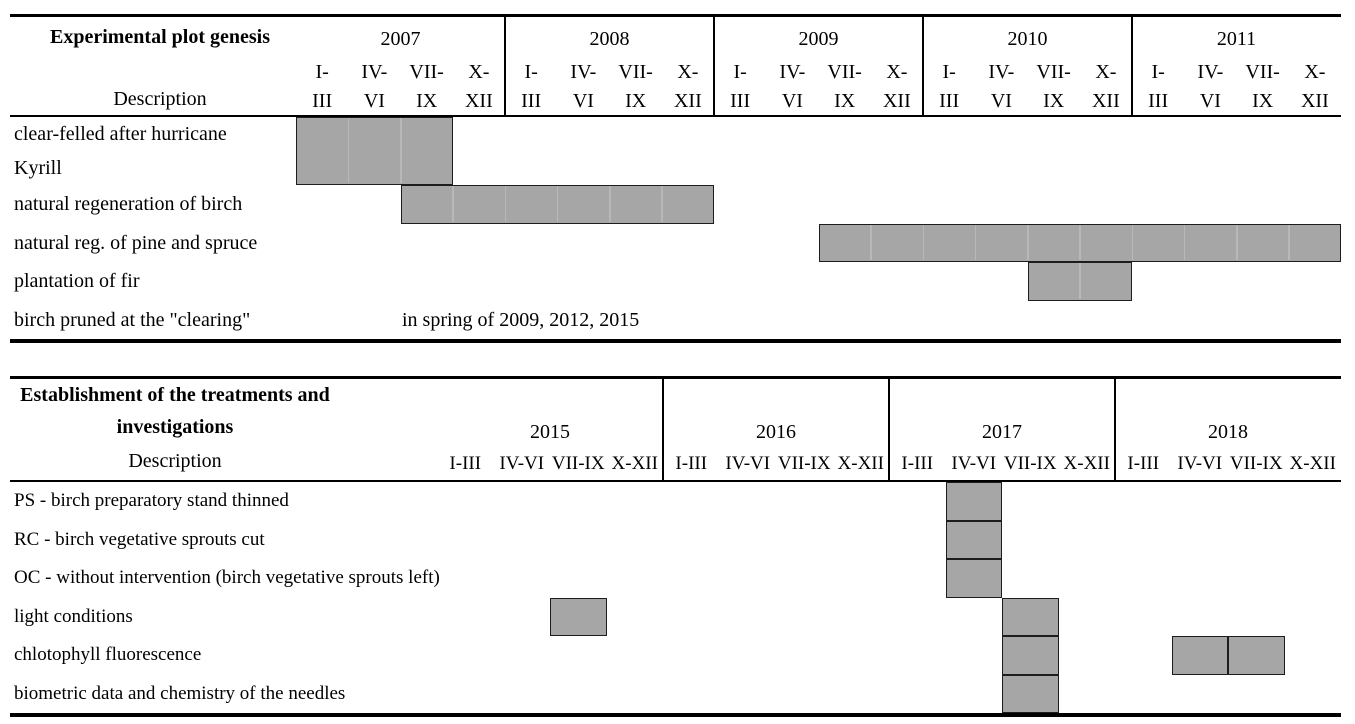 This screenshot has width=1355, height=724. Describe the element at coordinates (73, 616) in the screenshot. I see `row-label: light conditions` at that location.